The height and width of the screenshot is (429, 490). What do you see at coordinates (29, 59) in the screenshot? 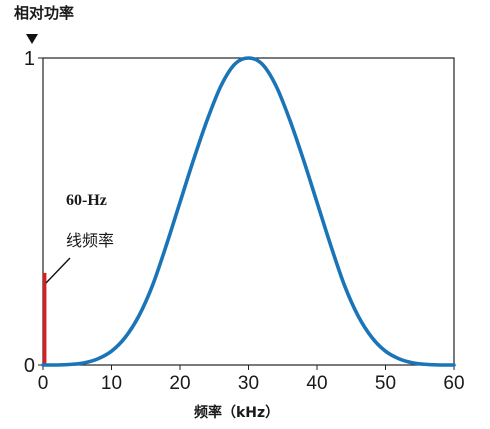
I see `y-tick-label: 1` at bounding box center [29, 59].